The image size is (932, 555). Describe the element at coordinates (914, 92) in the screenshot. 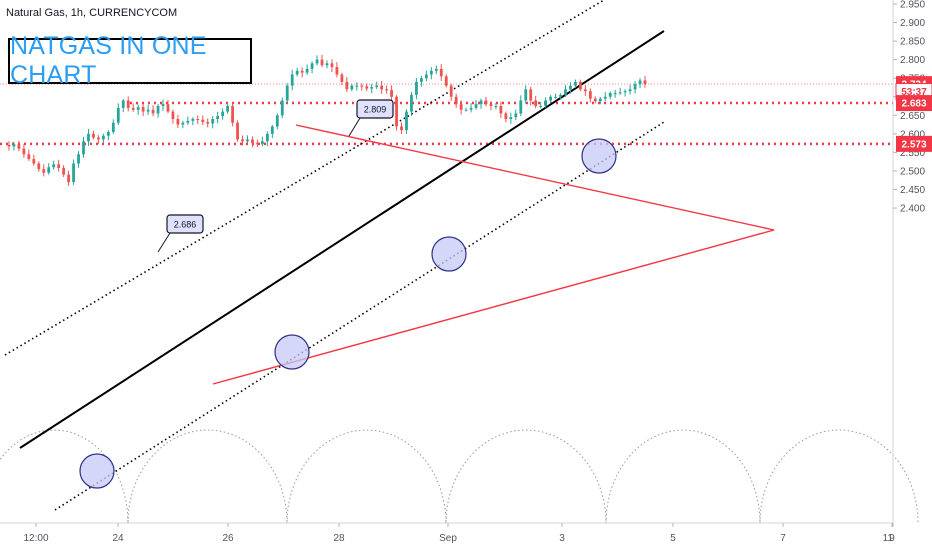

I see `price-tag-label: 53:37` at that location.